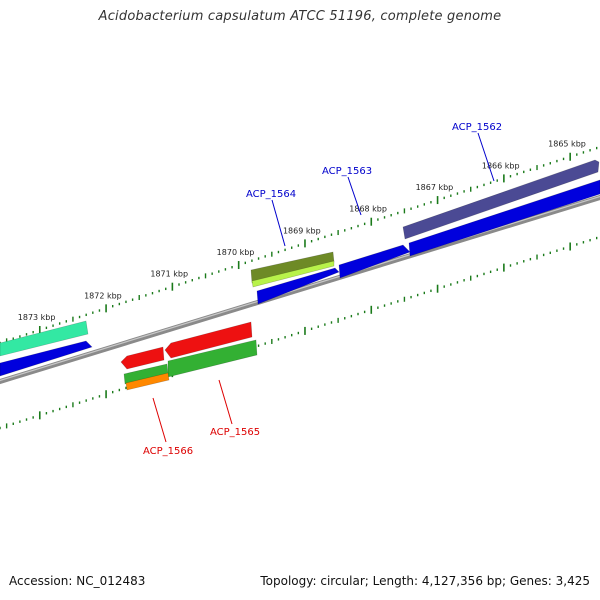  What do you see at coordinates (567, 144) in the screenshot?
I see `scale-label-1865: 1865 kbp` at bounding box center [567, 144].